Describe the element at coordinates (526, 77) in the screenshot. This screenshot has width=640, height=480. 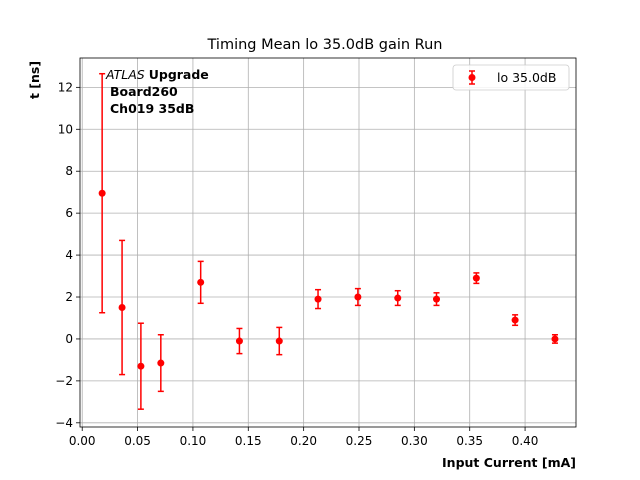
I see `legend-label: lo 35.0dB` at that location.